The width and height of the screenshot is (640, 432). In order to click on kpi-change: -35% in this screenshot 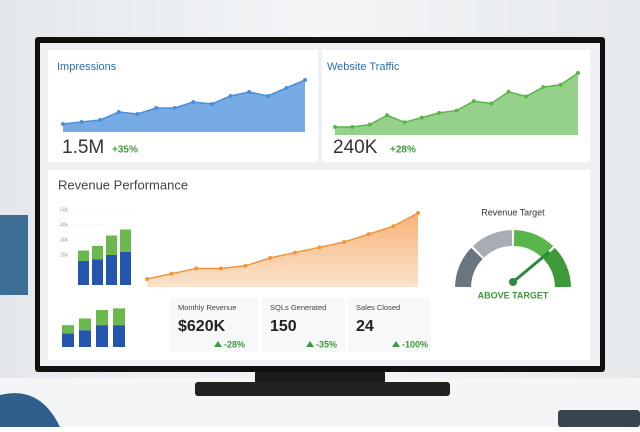, I will do `click(326, 344)`.